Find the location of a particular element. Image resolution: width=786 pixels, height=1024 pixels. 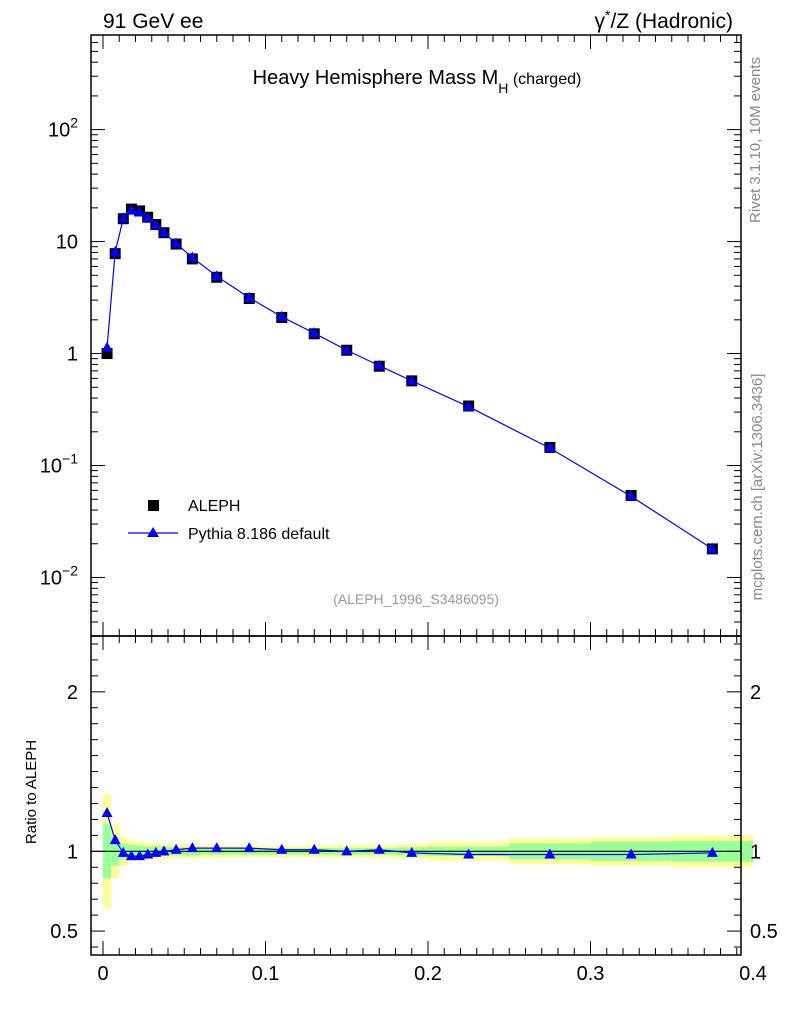

chart-title: Heavy Hemisphere Mass MH (charged) is located at coordinates (417, 81).